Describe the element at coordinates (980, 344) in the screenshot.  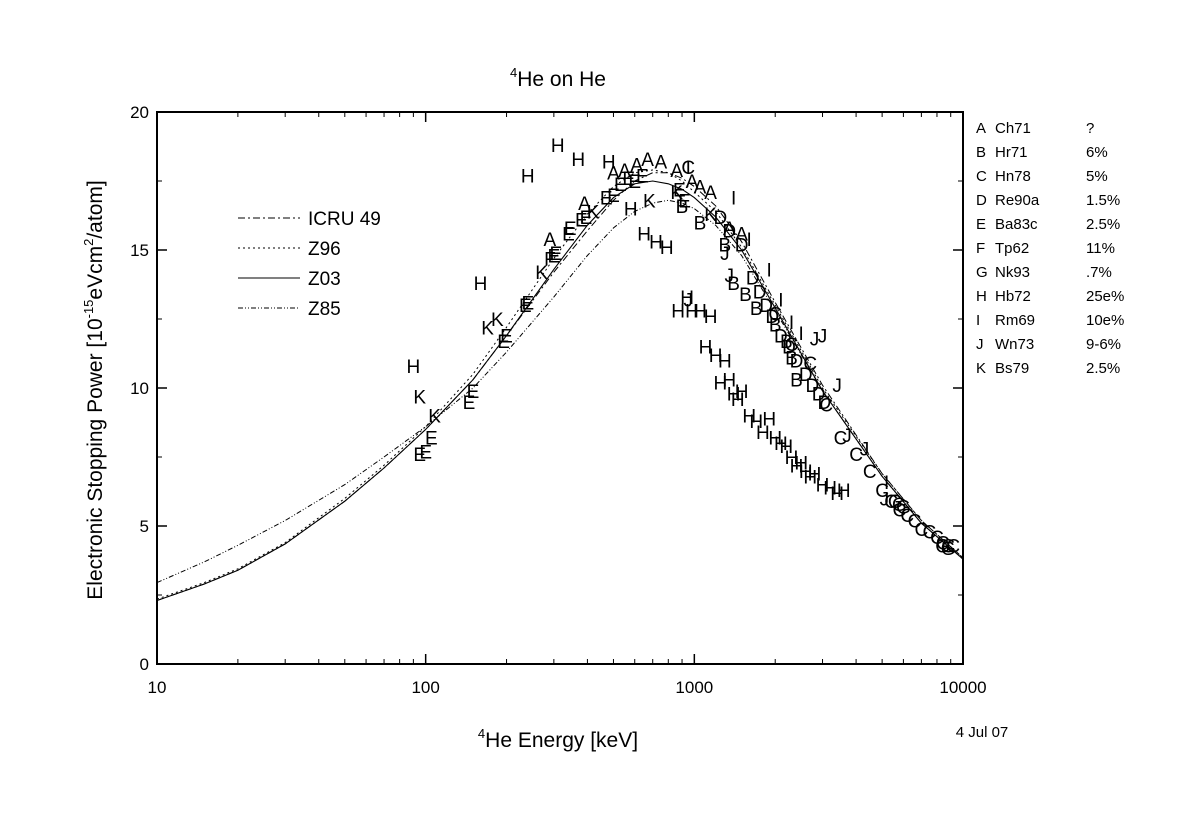
I see `reference-code: J` at that location.